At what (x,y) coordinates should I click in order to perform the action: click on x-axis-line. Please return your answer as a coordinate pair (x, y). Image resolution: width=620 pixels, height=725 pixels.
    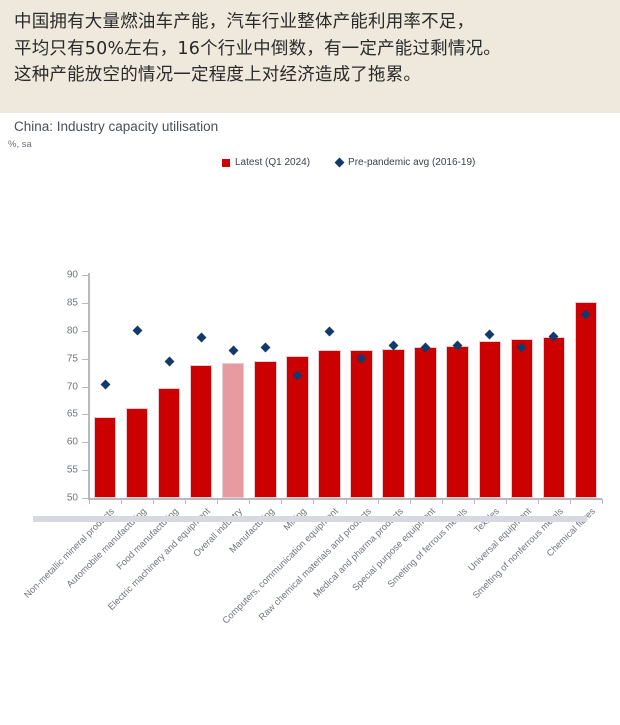
    Looking at the image, I should click on (345, 499).